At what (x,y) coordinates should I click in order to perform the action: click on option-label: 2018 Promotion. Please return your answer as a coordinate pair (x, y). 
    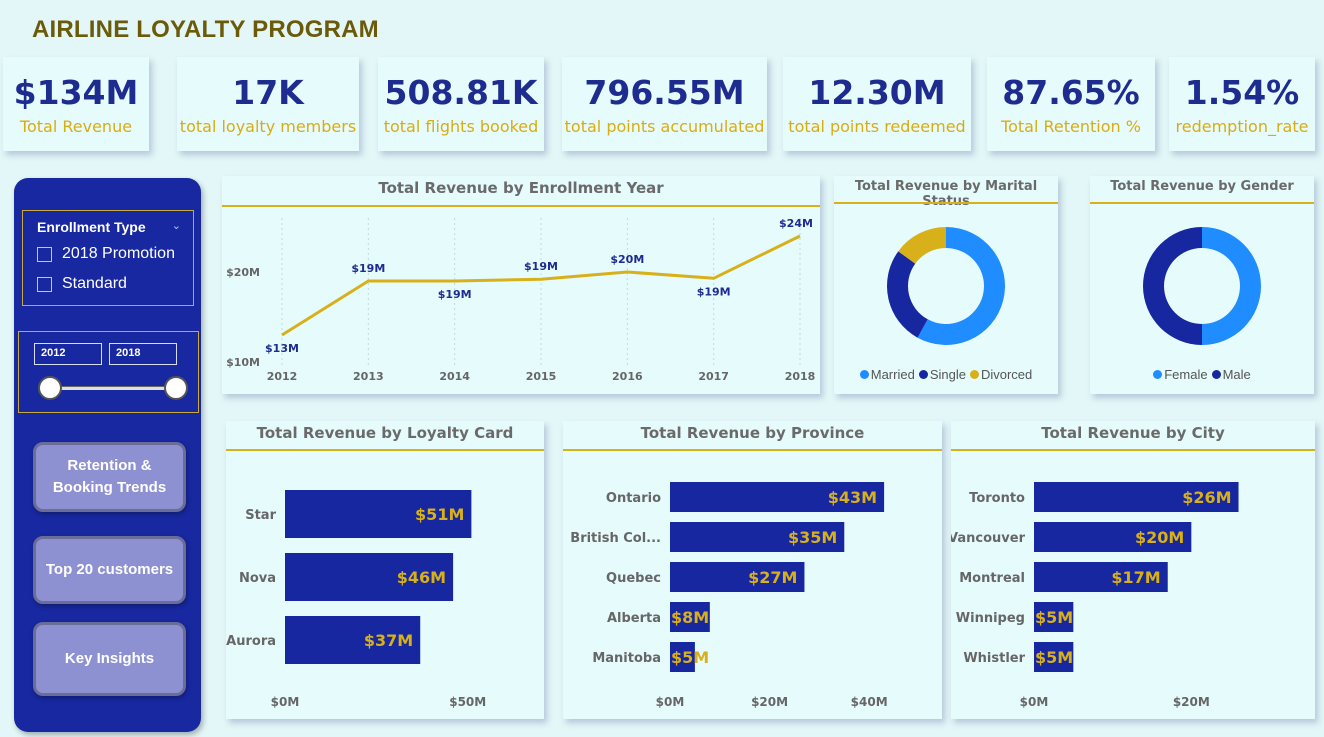
    Looking at the image, I should click on (118, 253).